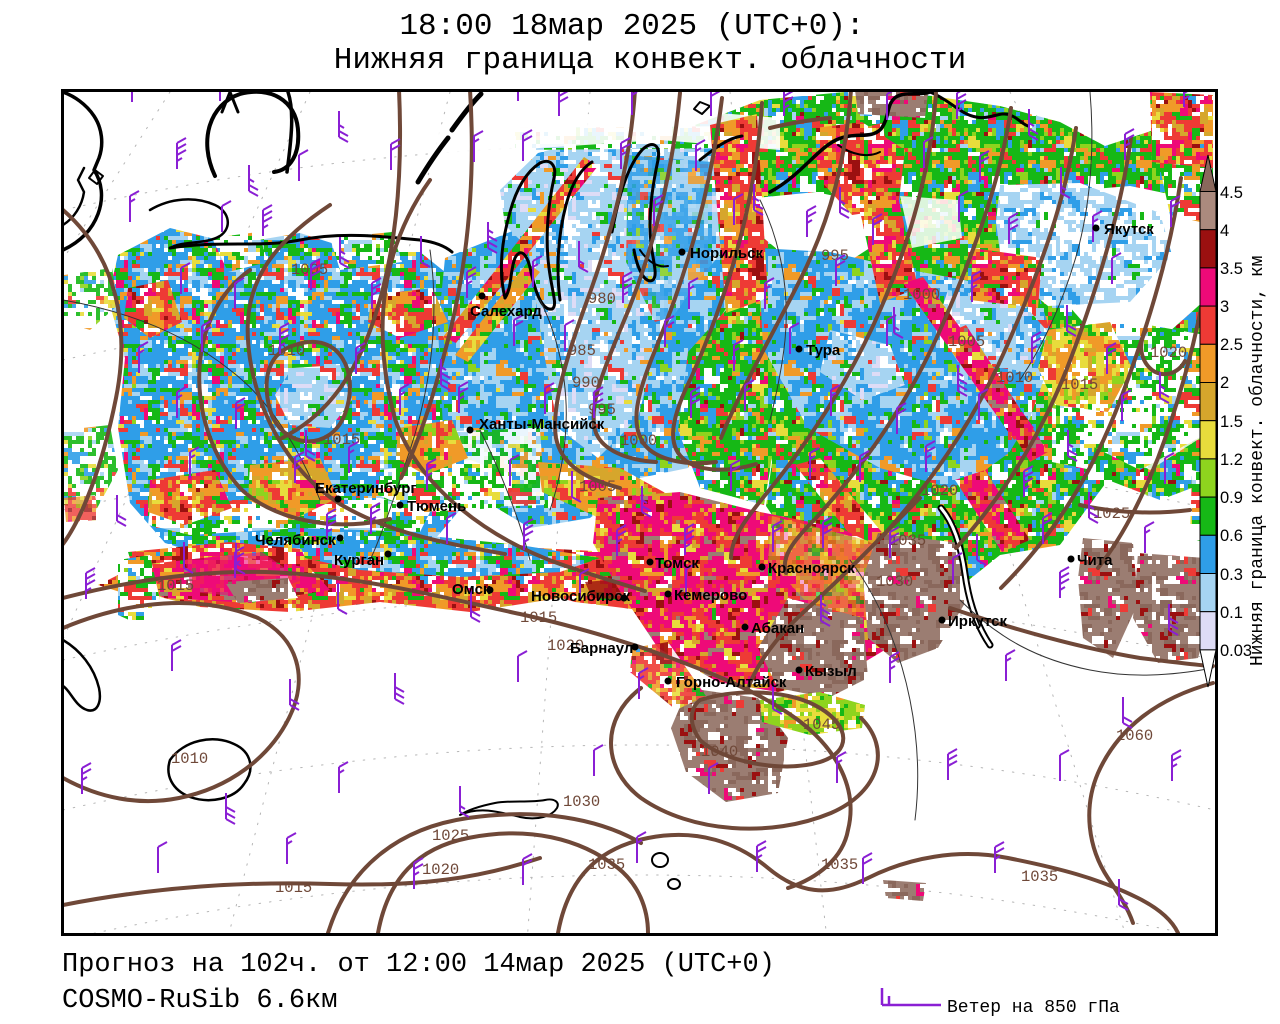 The image size is (1280, 1024). What do you see at coordinates (359, 560) in the screenshot?
I see `svg-text: Курган` at bounding box center [359, 560].